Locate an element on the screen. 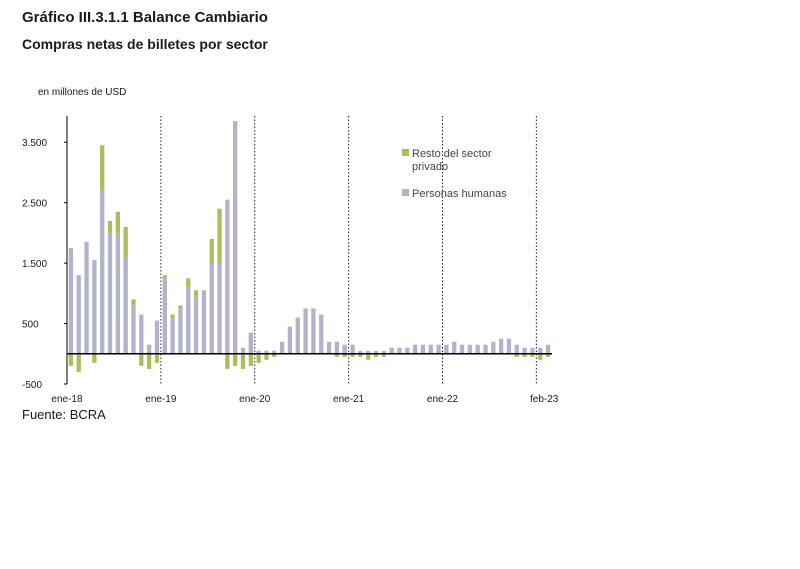  y-tick-label: 1.500 is located at coordinates (34, 264).